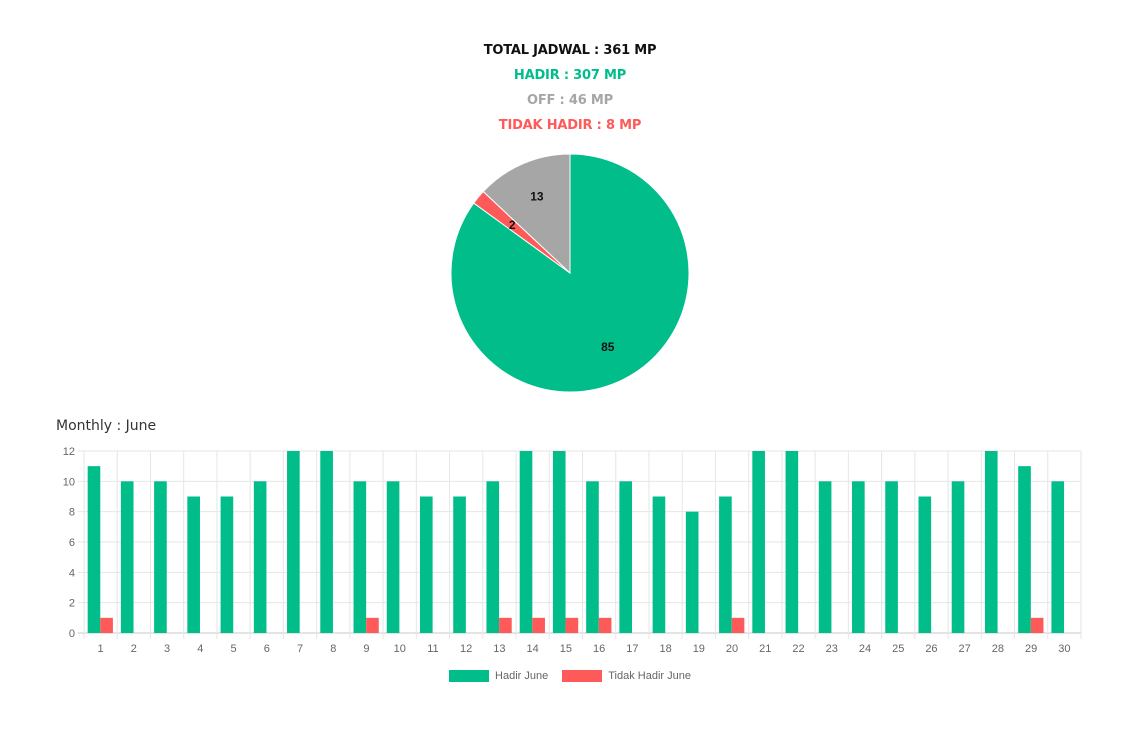  Describe the element at coordinates (134, 649) in the screenshot. I see `x-tick-label: 2` at that location.